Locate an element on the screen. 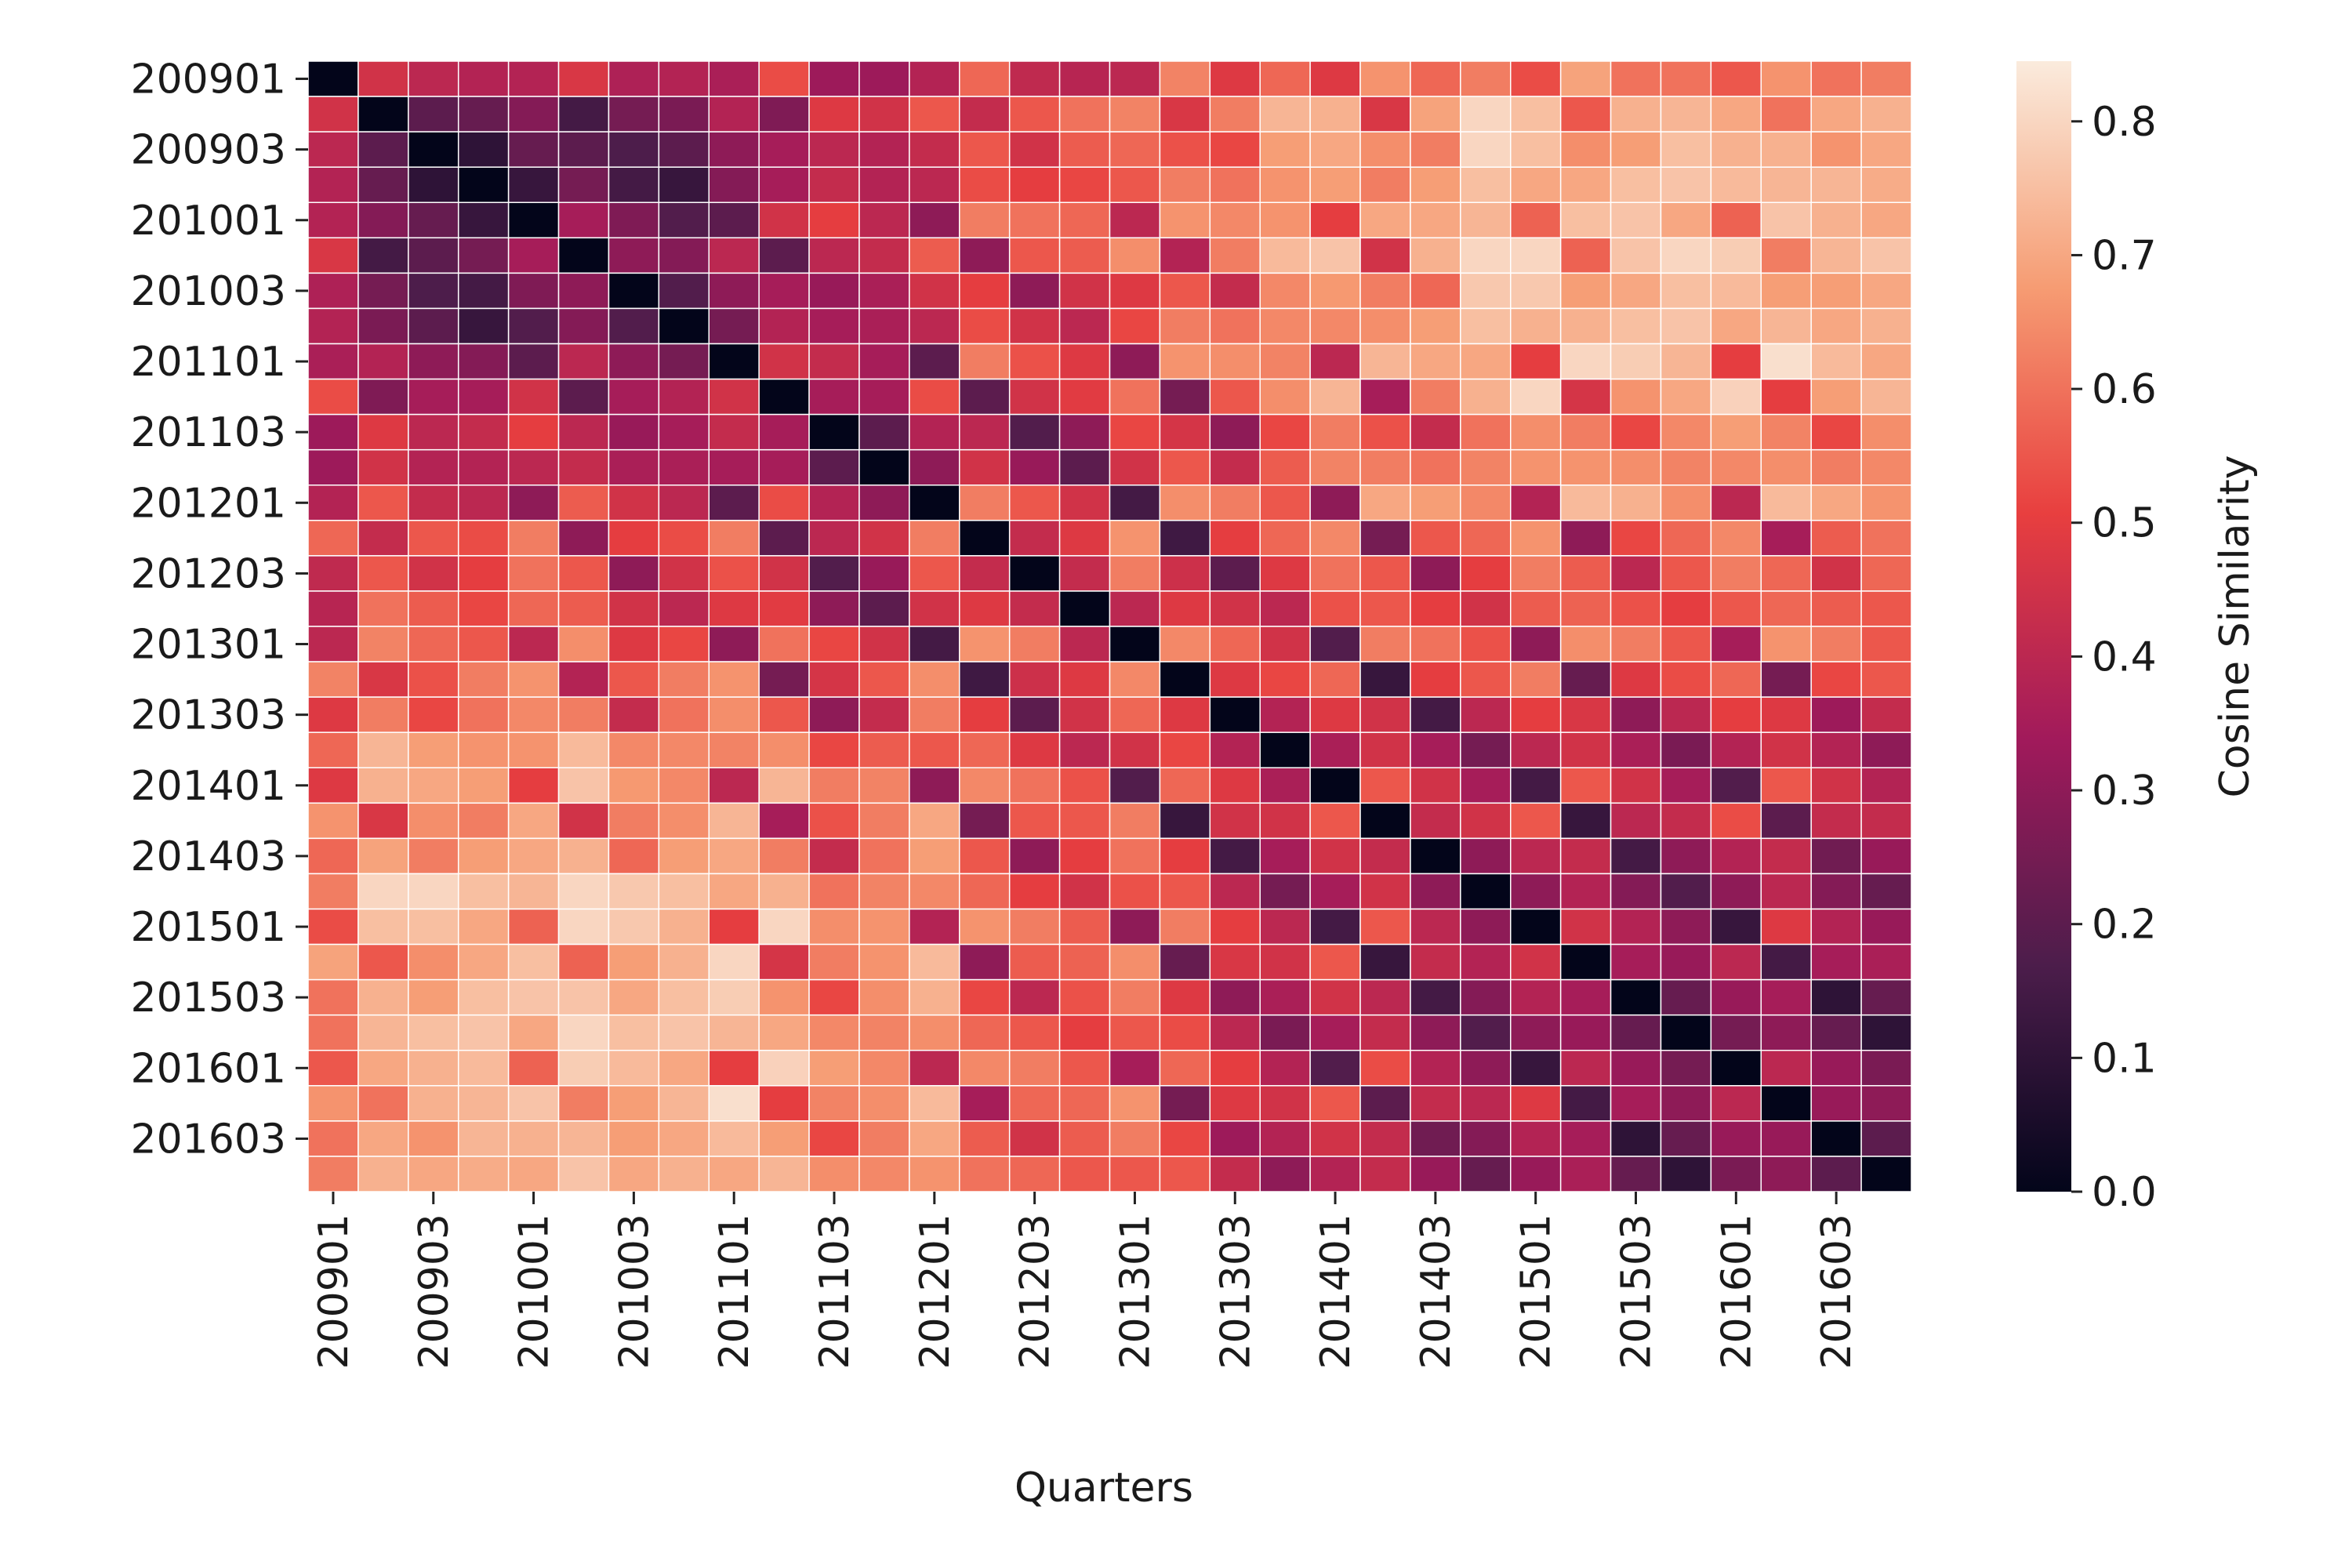 The image size is (2352, 1568). y-tick-label: 201503 is located at coordinates (208, 998).